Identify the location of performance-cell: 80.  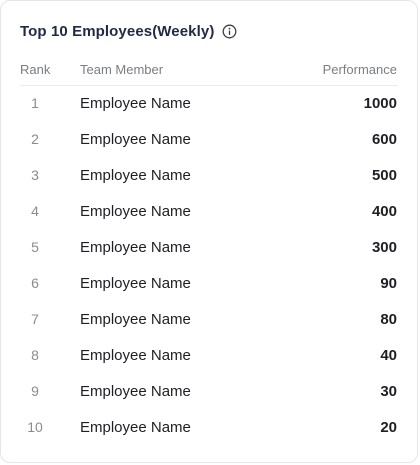
(388, 319).